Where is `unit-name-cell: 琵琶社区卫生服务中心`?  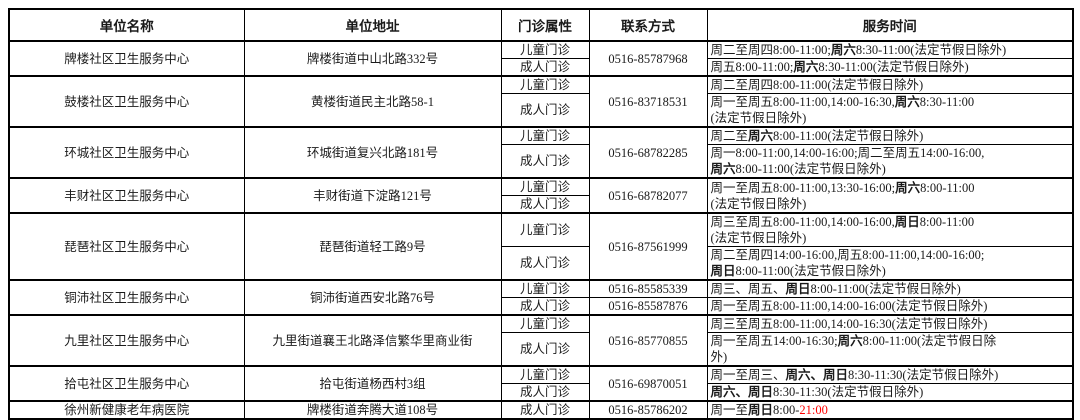
unit-name-cell: 琵琶社区卫生服务中心 is located at coordinates (126, 246).